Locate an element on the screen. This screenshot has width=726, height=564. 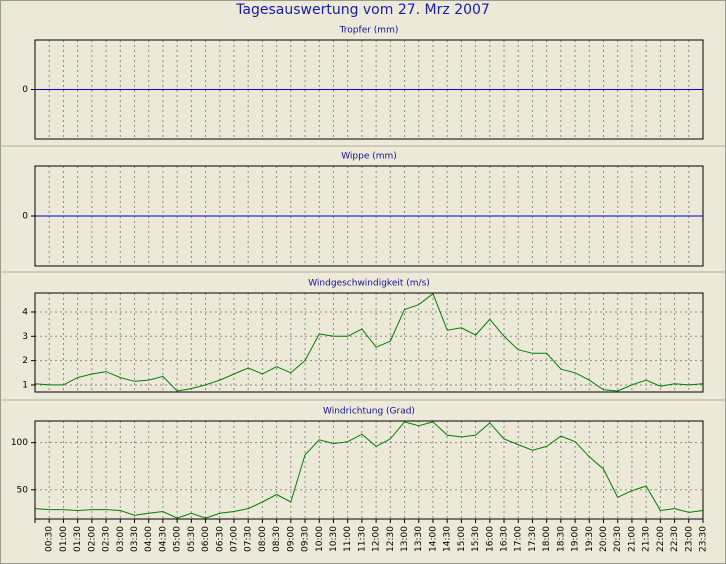
x-tick-label: 12:30 is located at coordinates (391, 539).